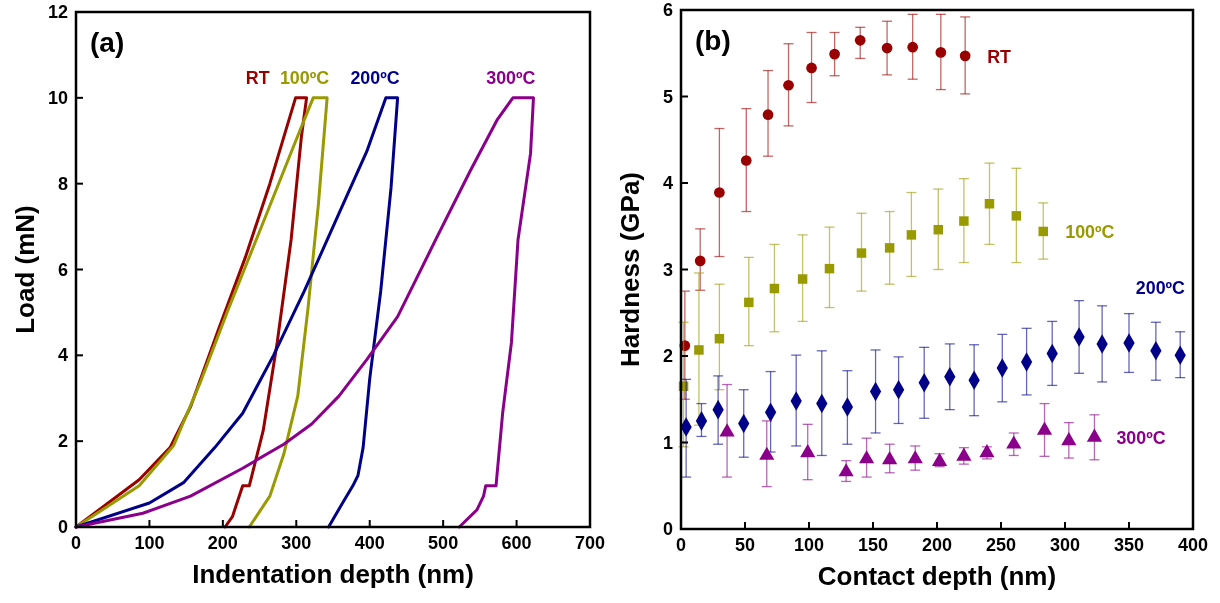 The height and width of the screenshot is (603, 1220). Describe the element at coordinates (745, 545) in the screenshot. I see `x-tick-label: 50` at that location.